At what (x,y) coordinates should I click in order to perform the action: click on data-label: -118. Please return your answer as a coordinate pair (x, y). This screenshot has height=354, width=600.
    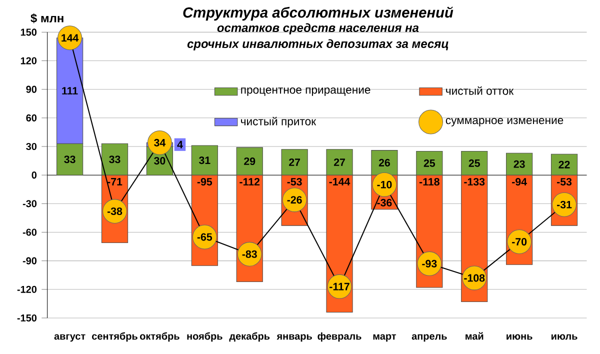
    Looking at the image, I should click on (429, 182).